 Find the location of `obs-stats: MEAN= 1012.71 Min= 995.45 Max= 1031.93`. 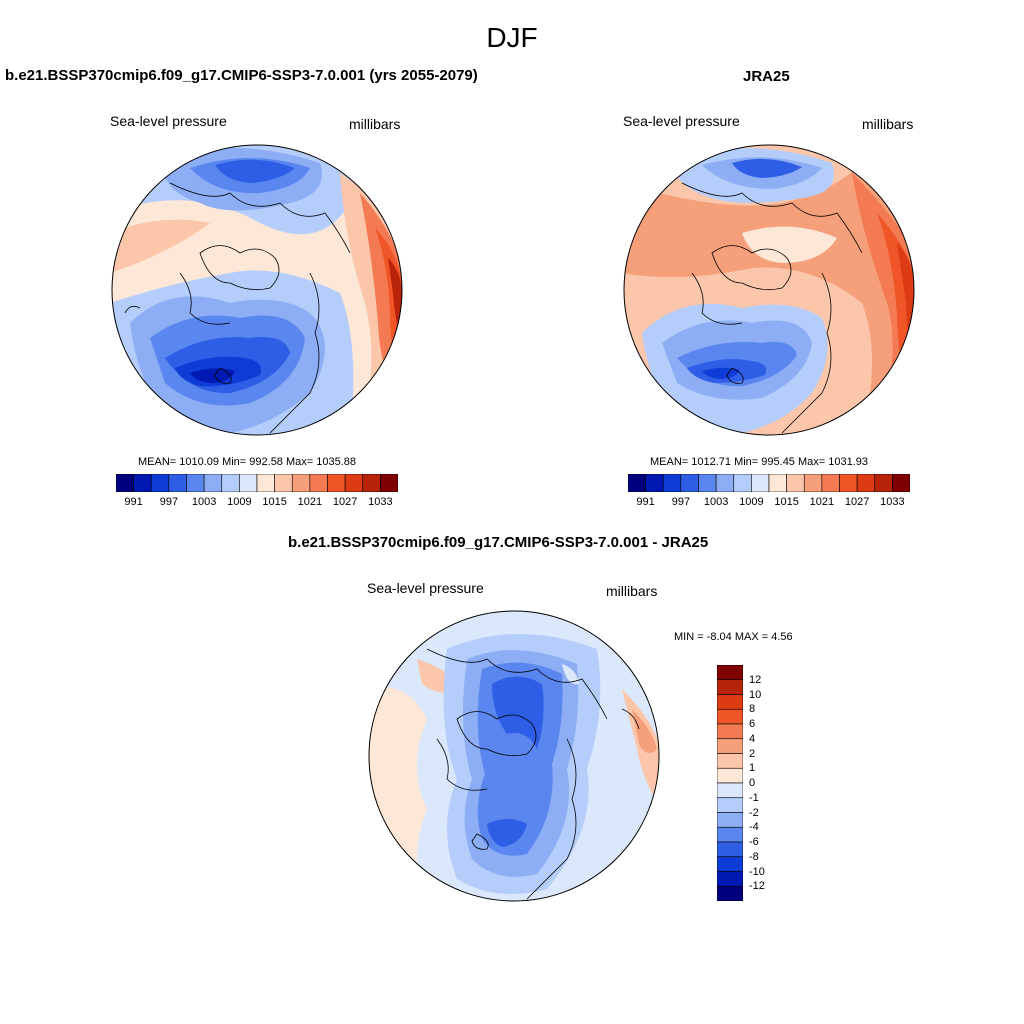

obs-stats: MEAN= 1012.71 Min= 995.45 Max= 1031.93 is located at coordinates (759, 462).